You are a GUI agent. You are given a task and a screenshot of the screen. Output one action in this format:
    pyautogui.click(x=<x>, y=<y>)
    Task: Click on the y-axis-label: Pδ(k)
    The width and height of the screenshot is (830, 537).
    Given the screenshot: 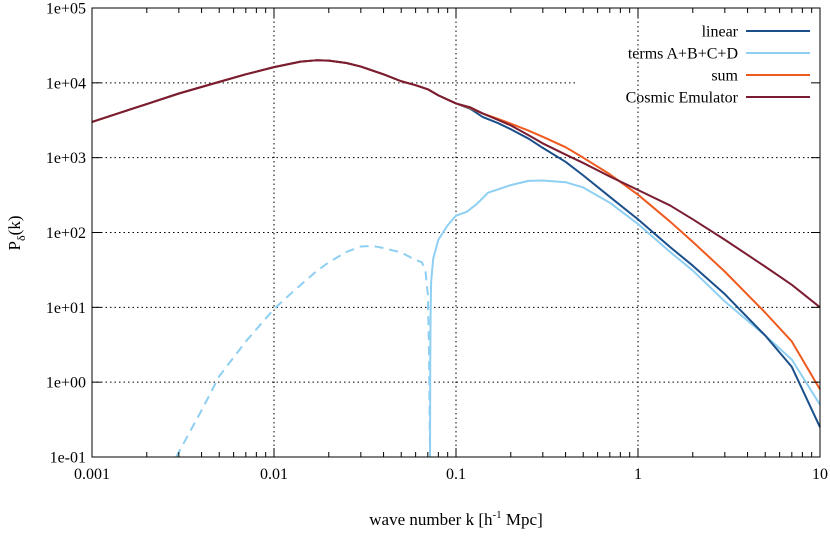 What is the action you would take?
    pyautogui.click(x=16, y=233)
    